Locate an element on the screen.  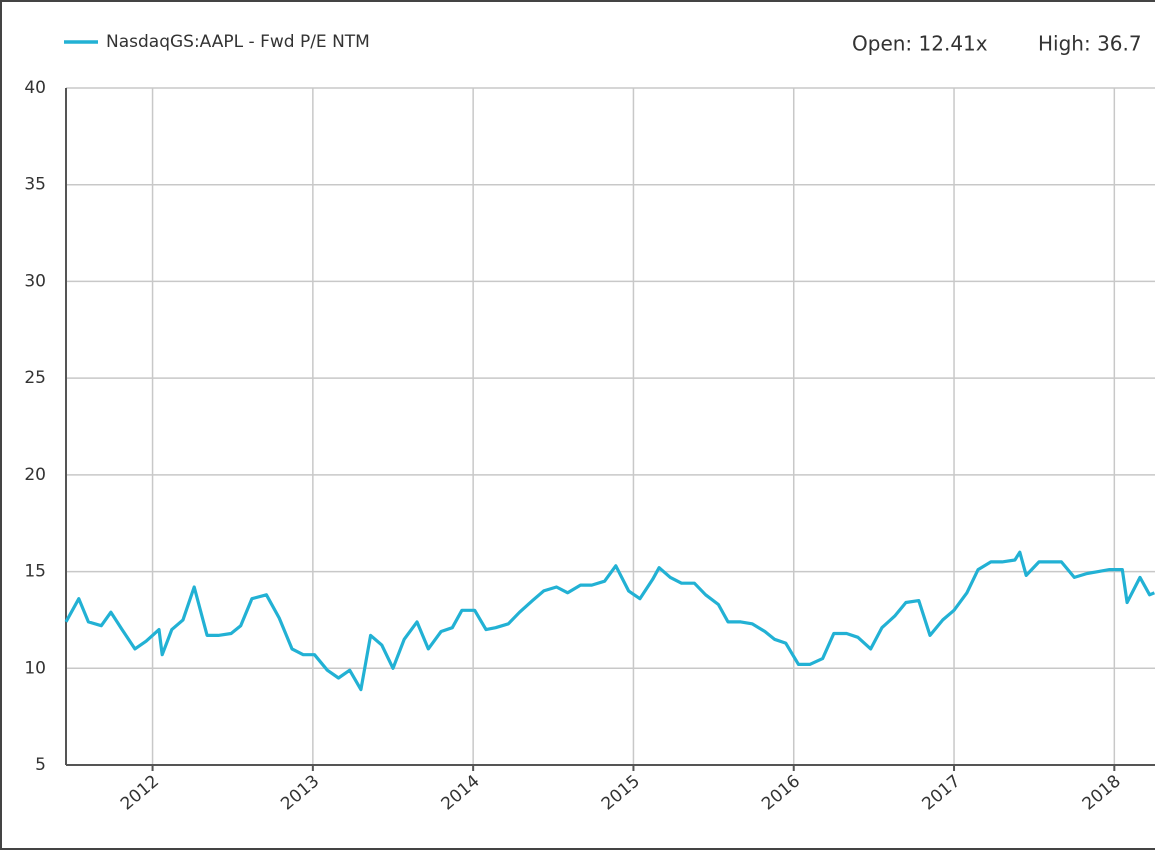
y-tick-label: 15 is located at coordinates (35, 572).